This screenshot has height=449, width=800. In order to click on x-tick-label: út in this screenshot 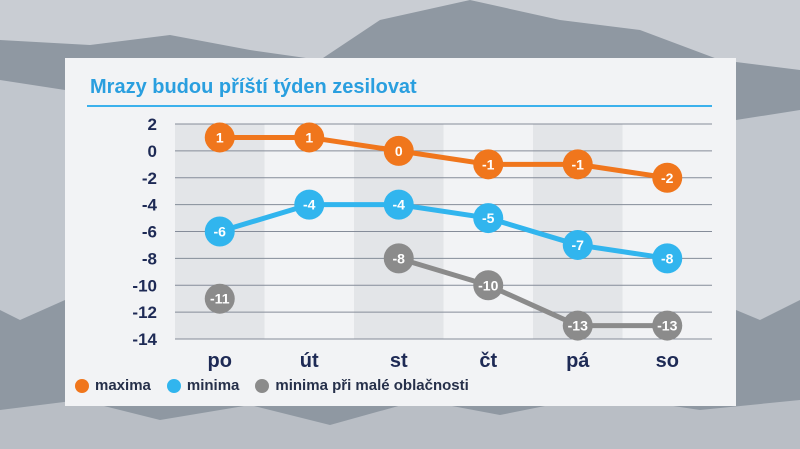, I will do `click(309, 361)`.